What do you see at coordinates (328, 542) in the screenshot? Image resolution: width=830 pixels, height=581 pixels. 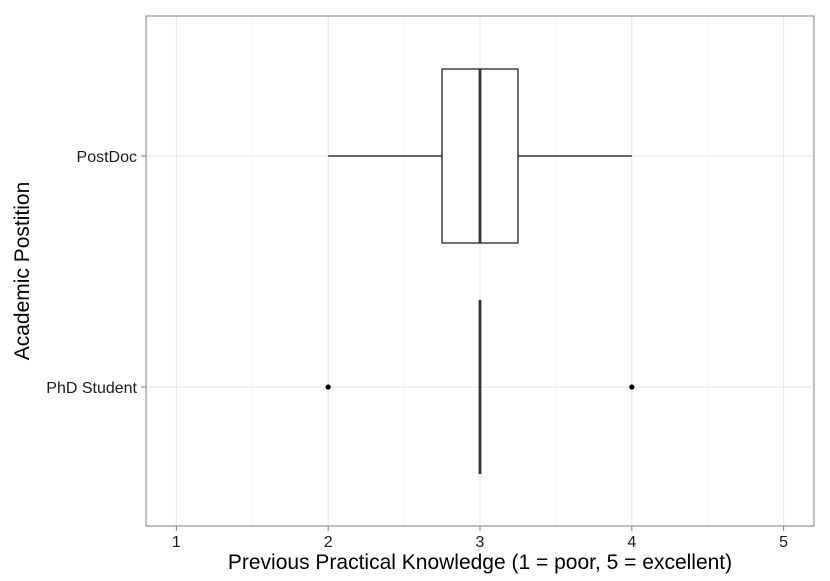 I see `x-tick-label: 2` at bounding box center [328, 542].